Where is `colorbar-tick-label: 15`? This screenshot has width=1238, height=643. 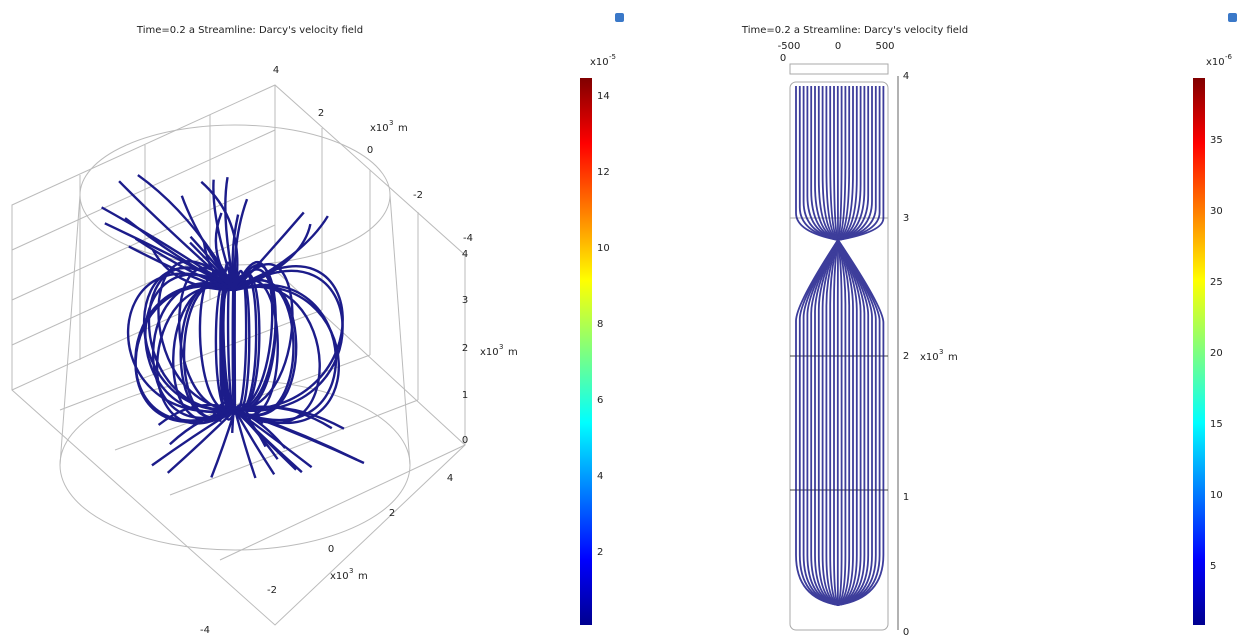 colorbar-tick-label: 15 is located at coordinates (1216, 424).